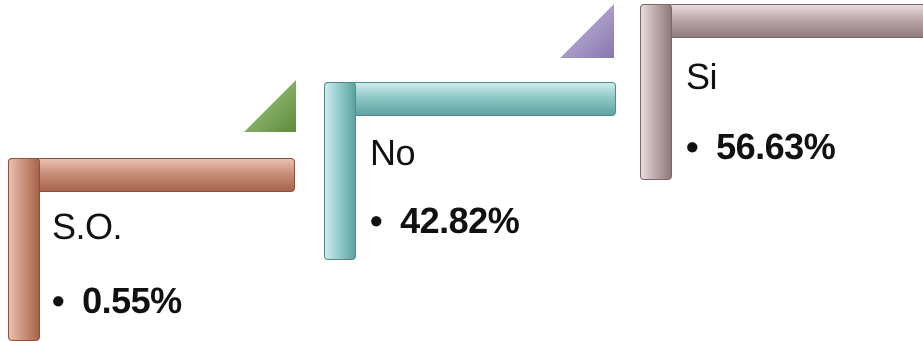 Image resolution: width=923 pixels, height=341 pixels. I want to click on step-value-row: • 0.55%, so click(117, 301).